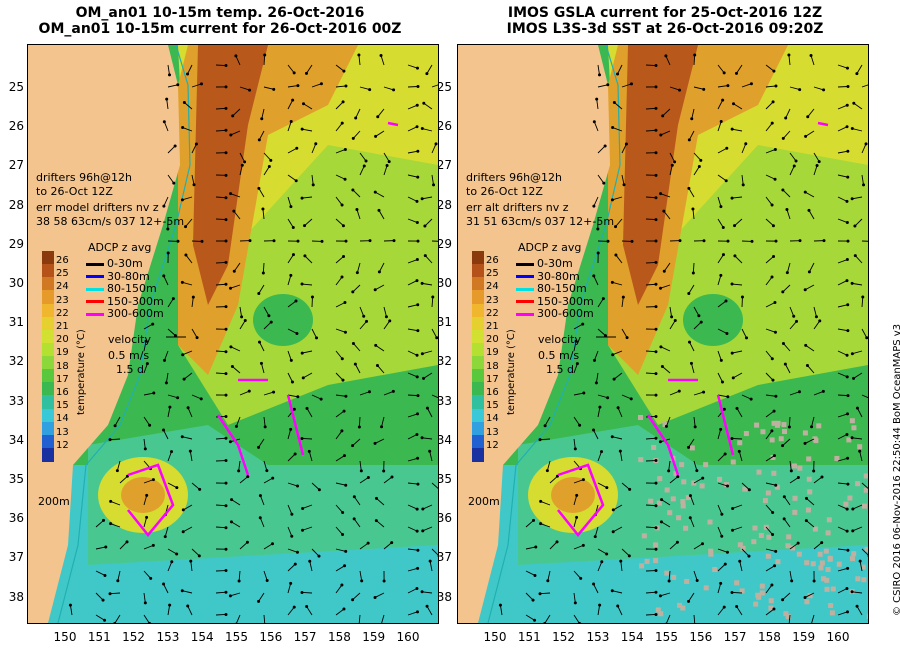 The image size is (900, 650). What do you see at coordinates (62, 353) in the screenshot?
I see `left-colorbar-tick: 19` at bounding box center [62, 353].